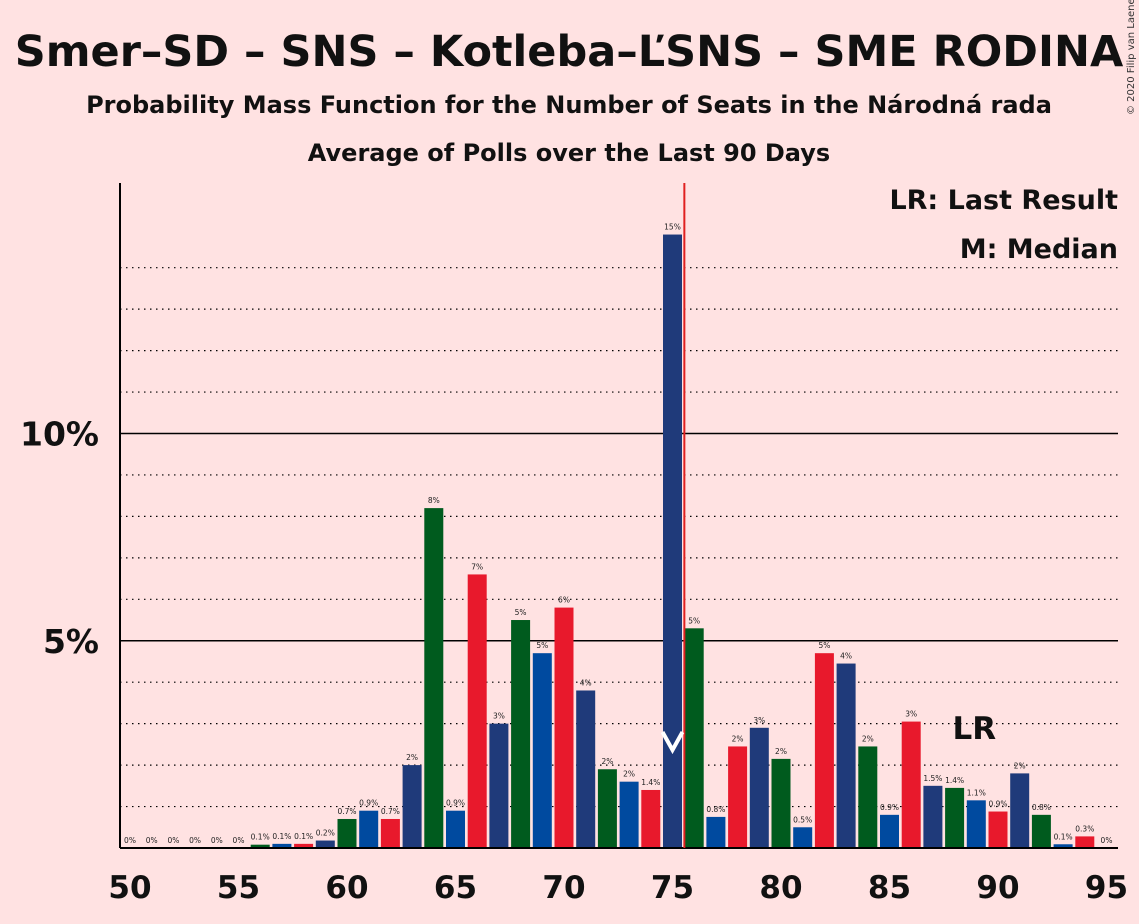 The width and height of the screenshot is (1139, 924). What do you see at coordinates (694, 620) in the screenshot?
I see `bar-label-seat-76: 5%` at bounding box center [694, 620].